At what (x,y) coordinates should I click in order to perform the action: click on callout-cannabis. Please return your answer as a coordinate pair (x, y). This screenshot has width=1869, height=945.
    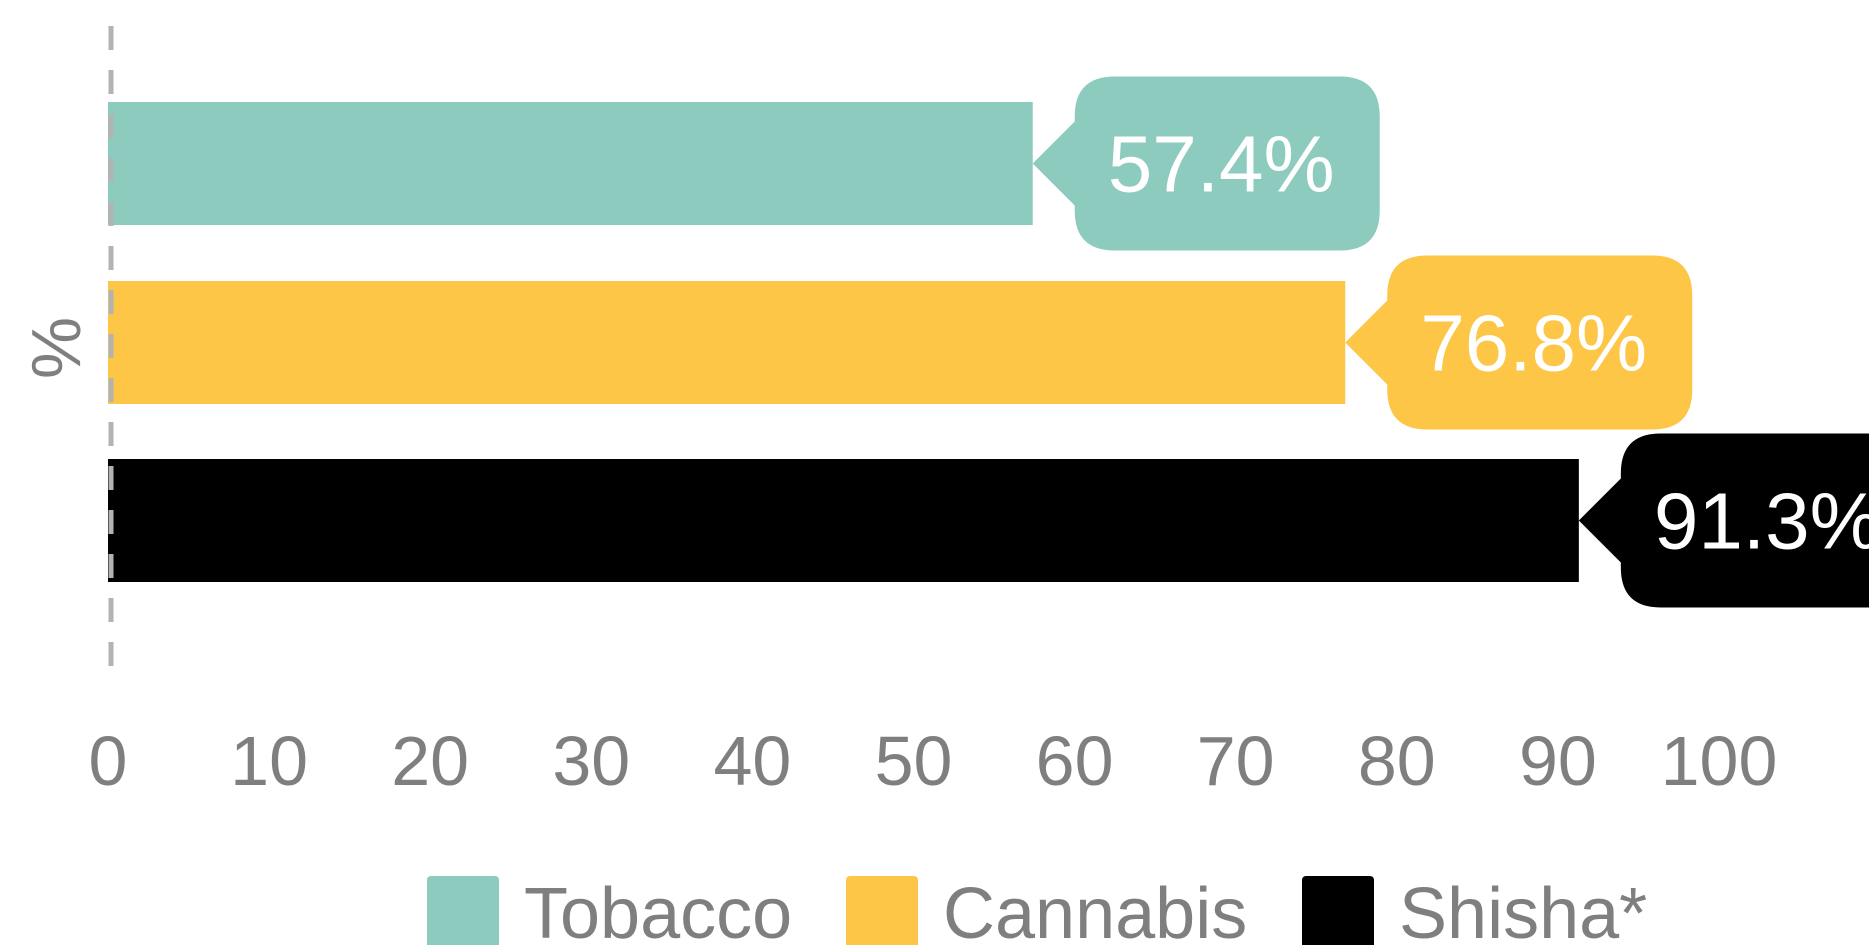
    Looking at the image, I should click on (1519, 342).